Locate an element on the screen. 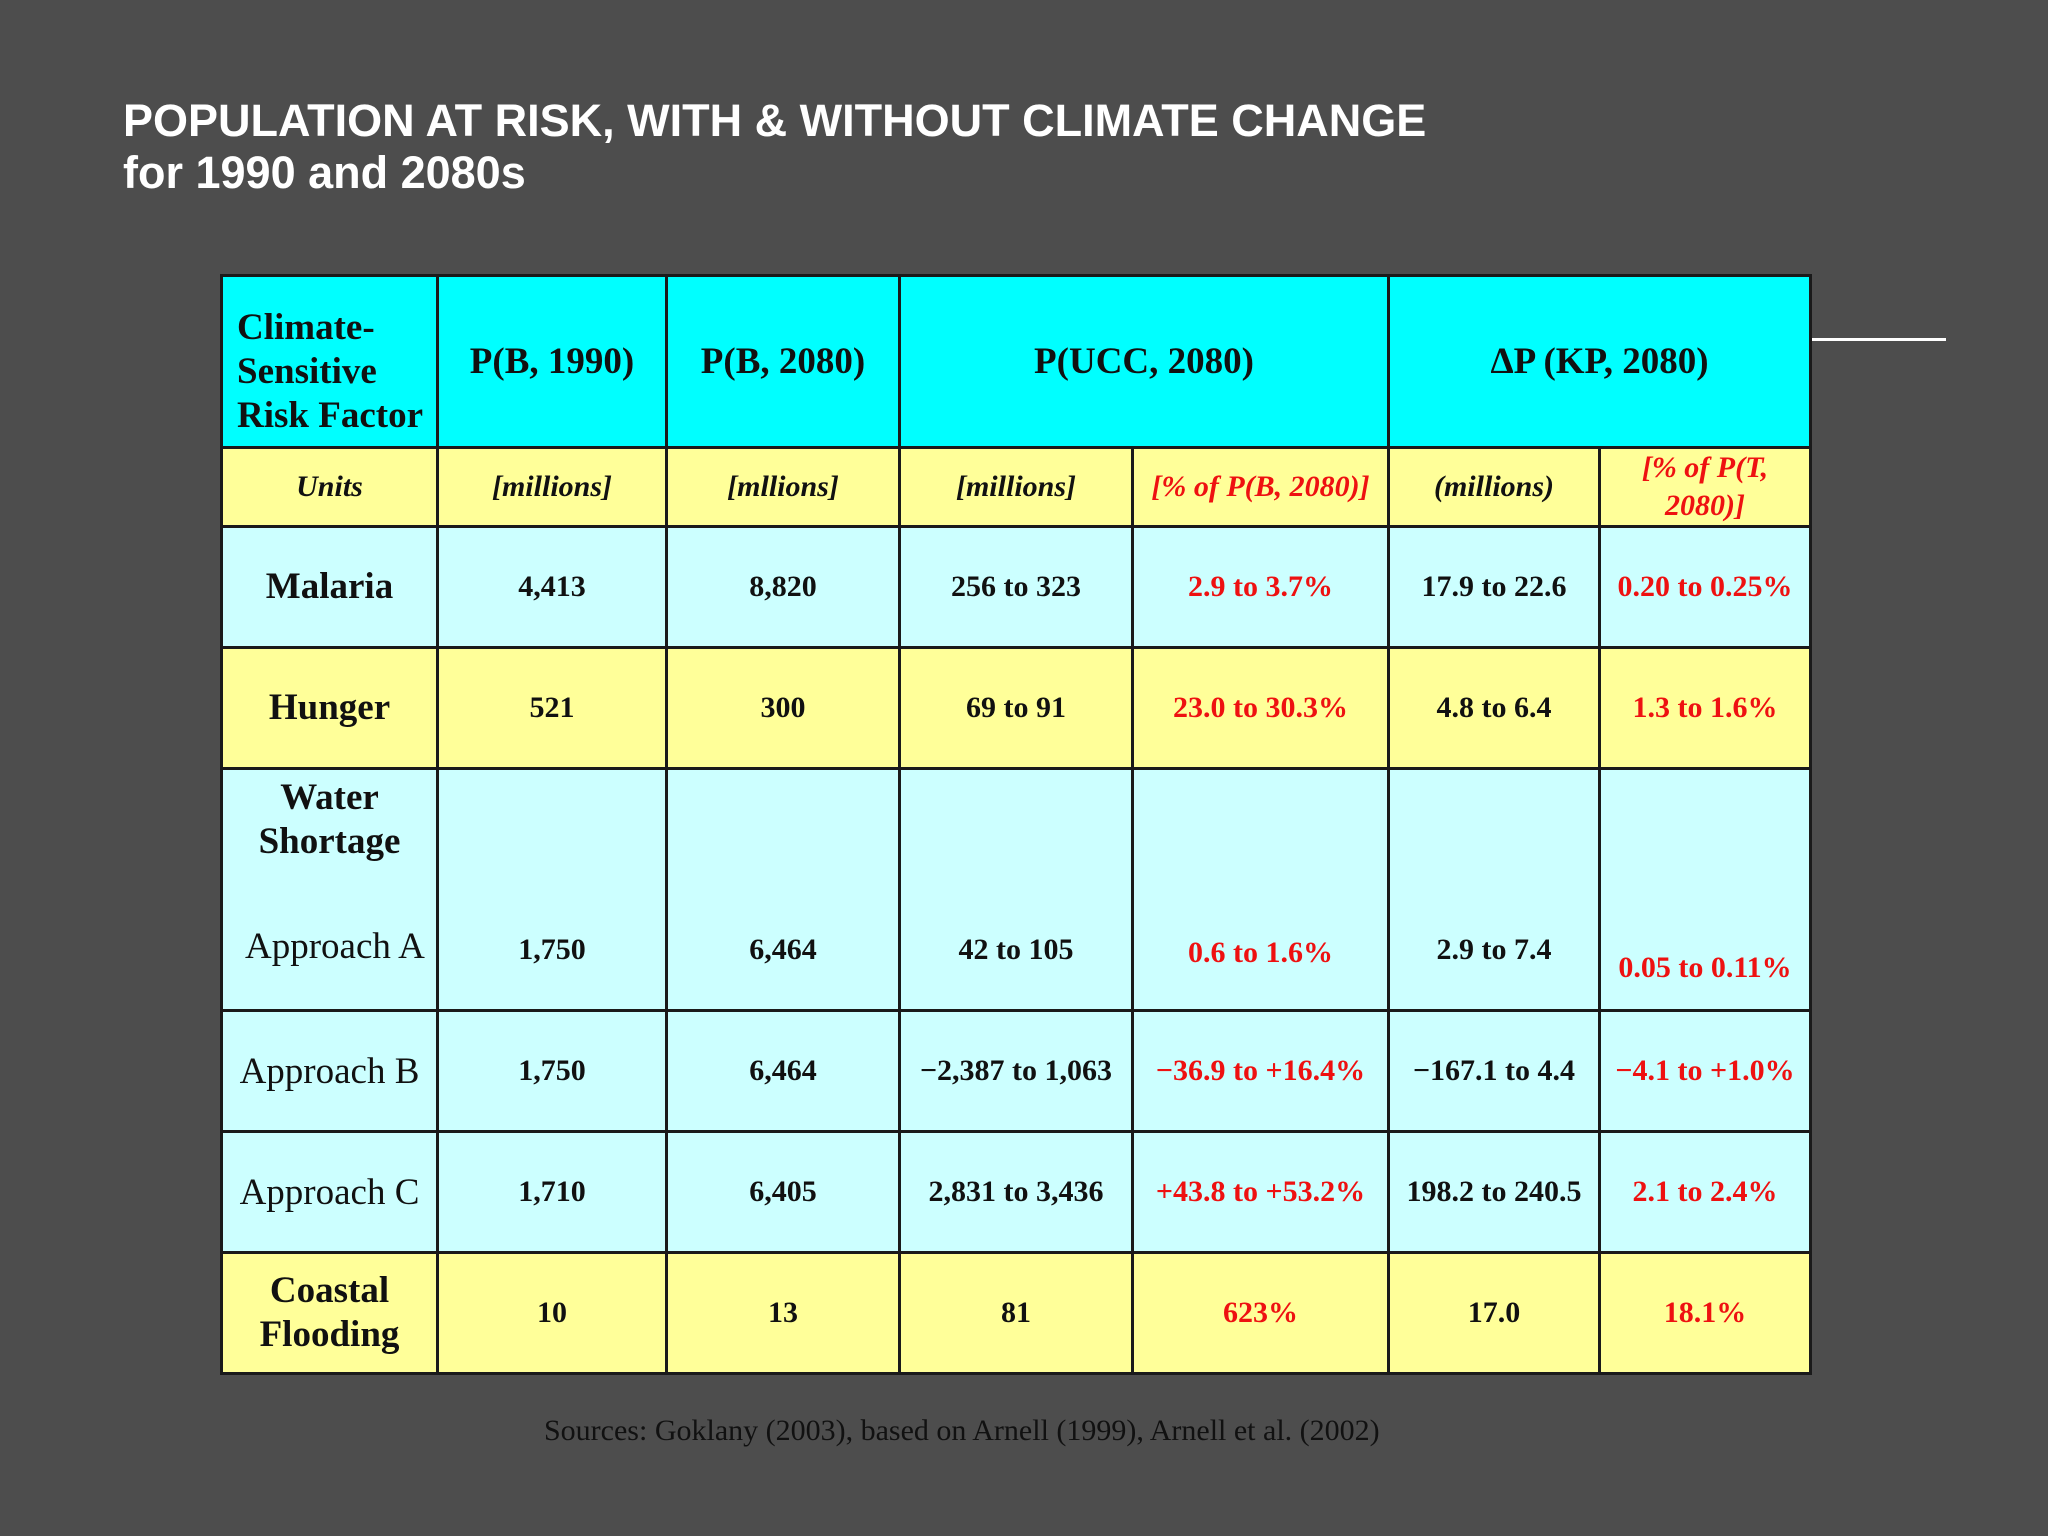 This screenshot has height=1536, width=2048. cell-pb-1990: 1,710 is located at coordinates (552, 1192).